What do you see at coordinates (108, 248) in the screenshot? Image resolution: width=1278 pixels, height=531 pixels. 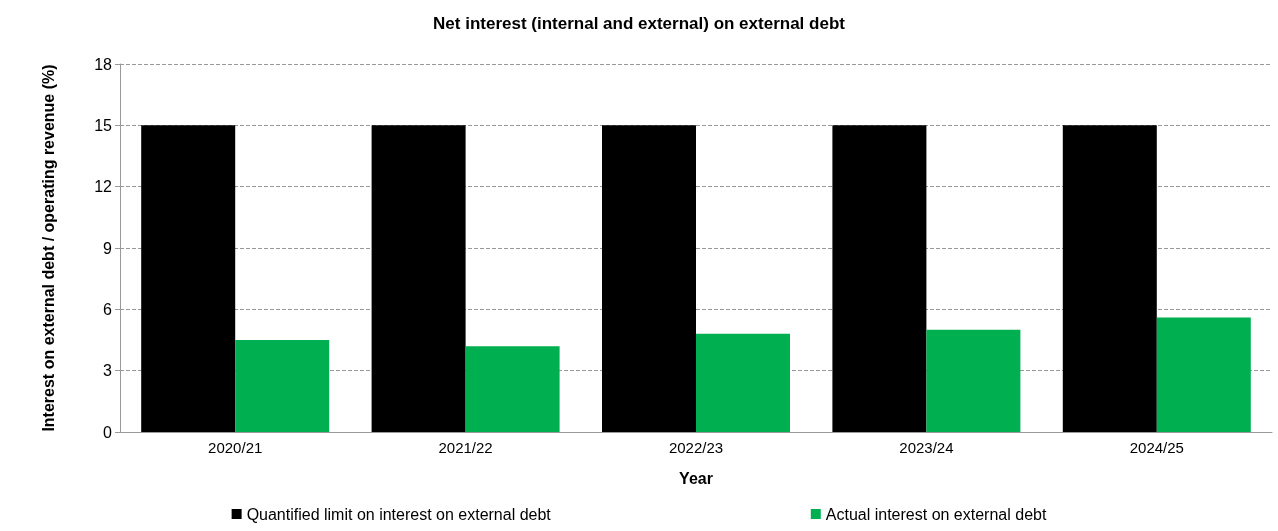 I see `y-tick-label: 9` at bounding box center [108, 248].